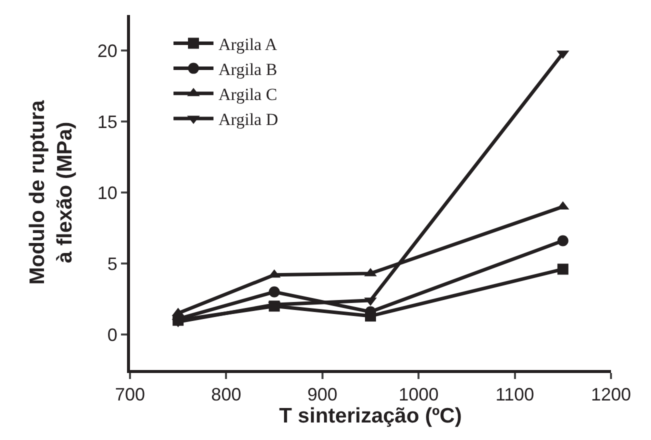 Image resolution: width=651 pixels, height=440 pixels. What do you see at coordinates (248, 120) in the screenshot?
I see `legend-label: Argila D` at bounding box center [248, 120].